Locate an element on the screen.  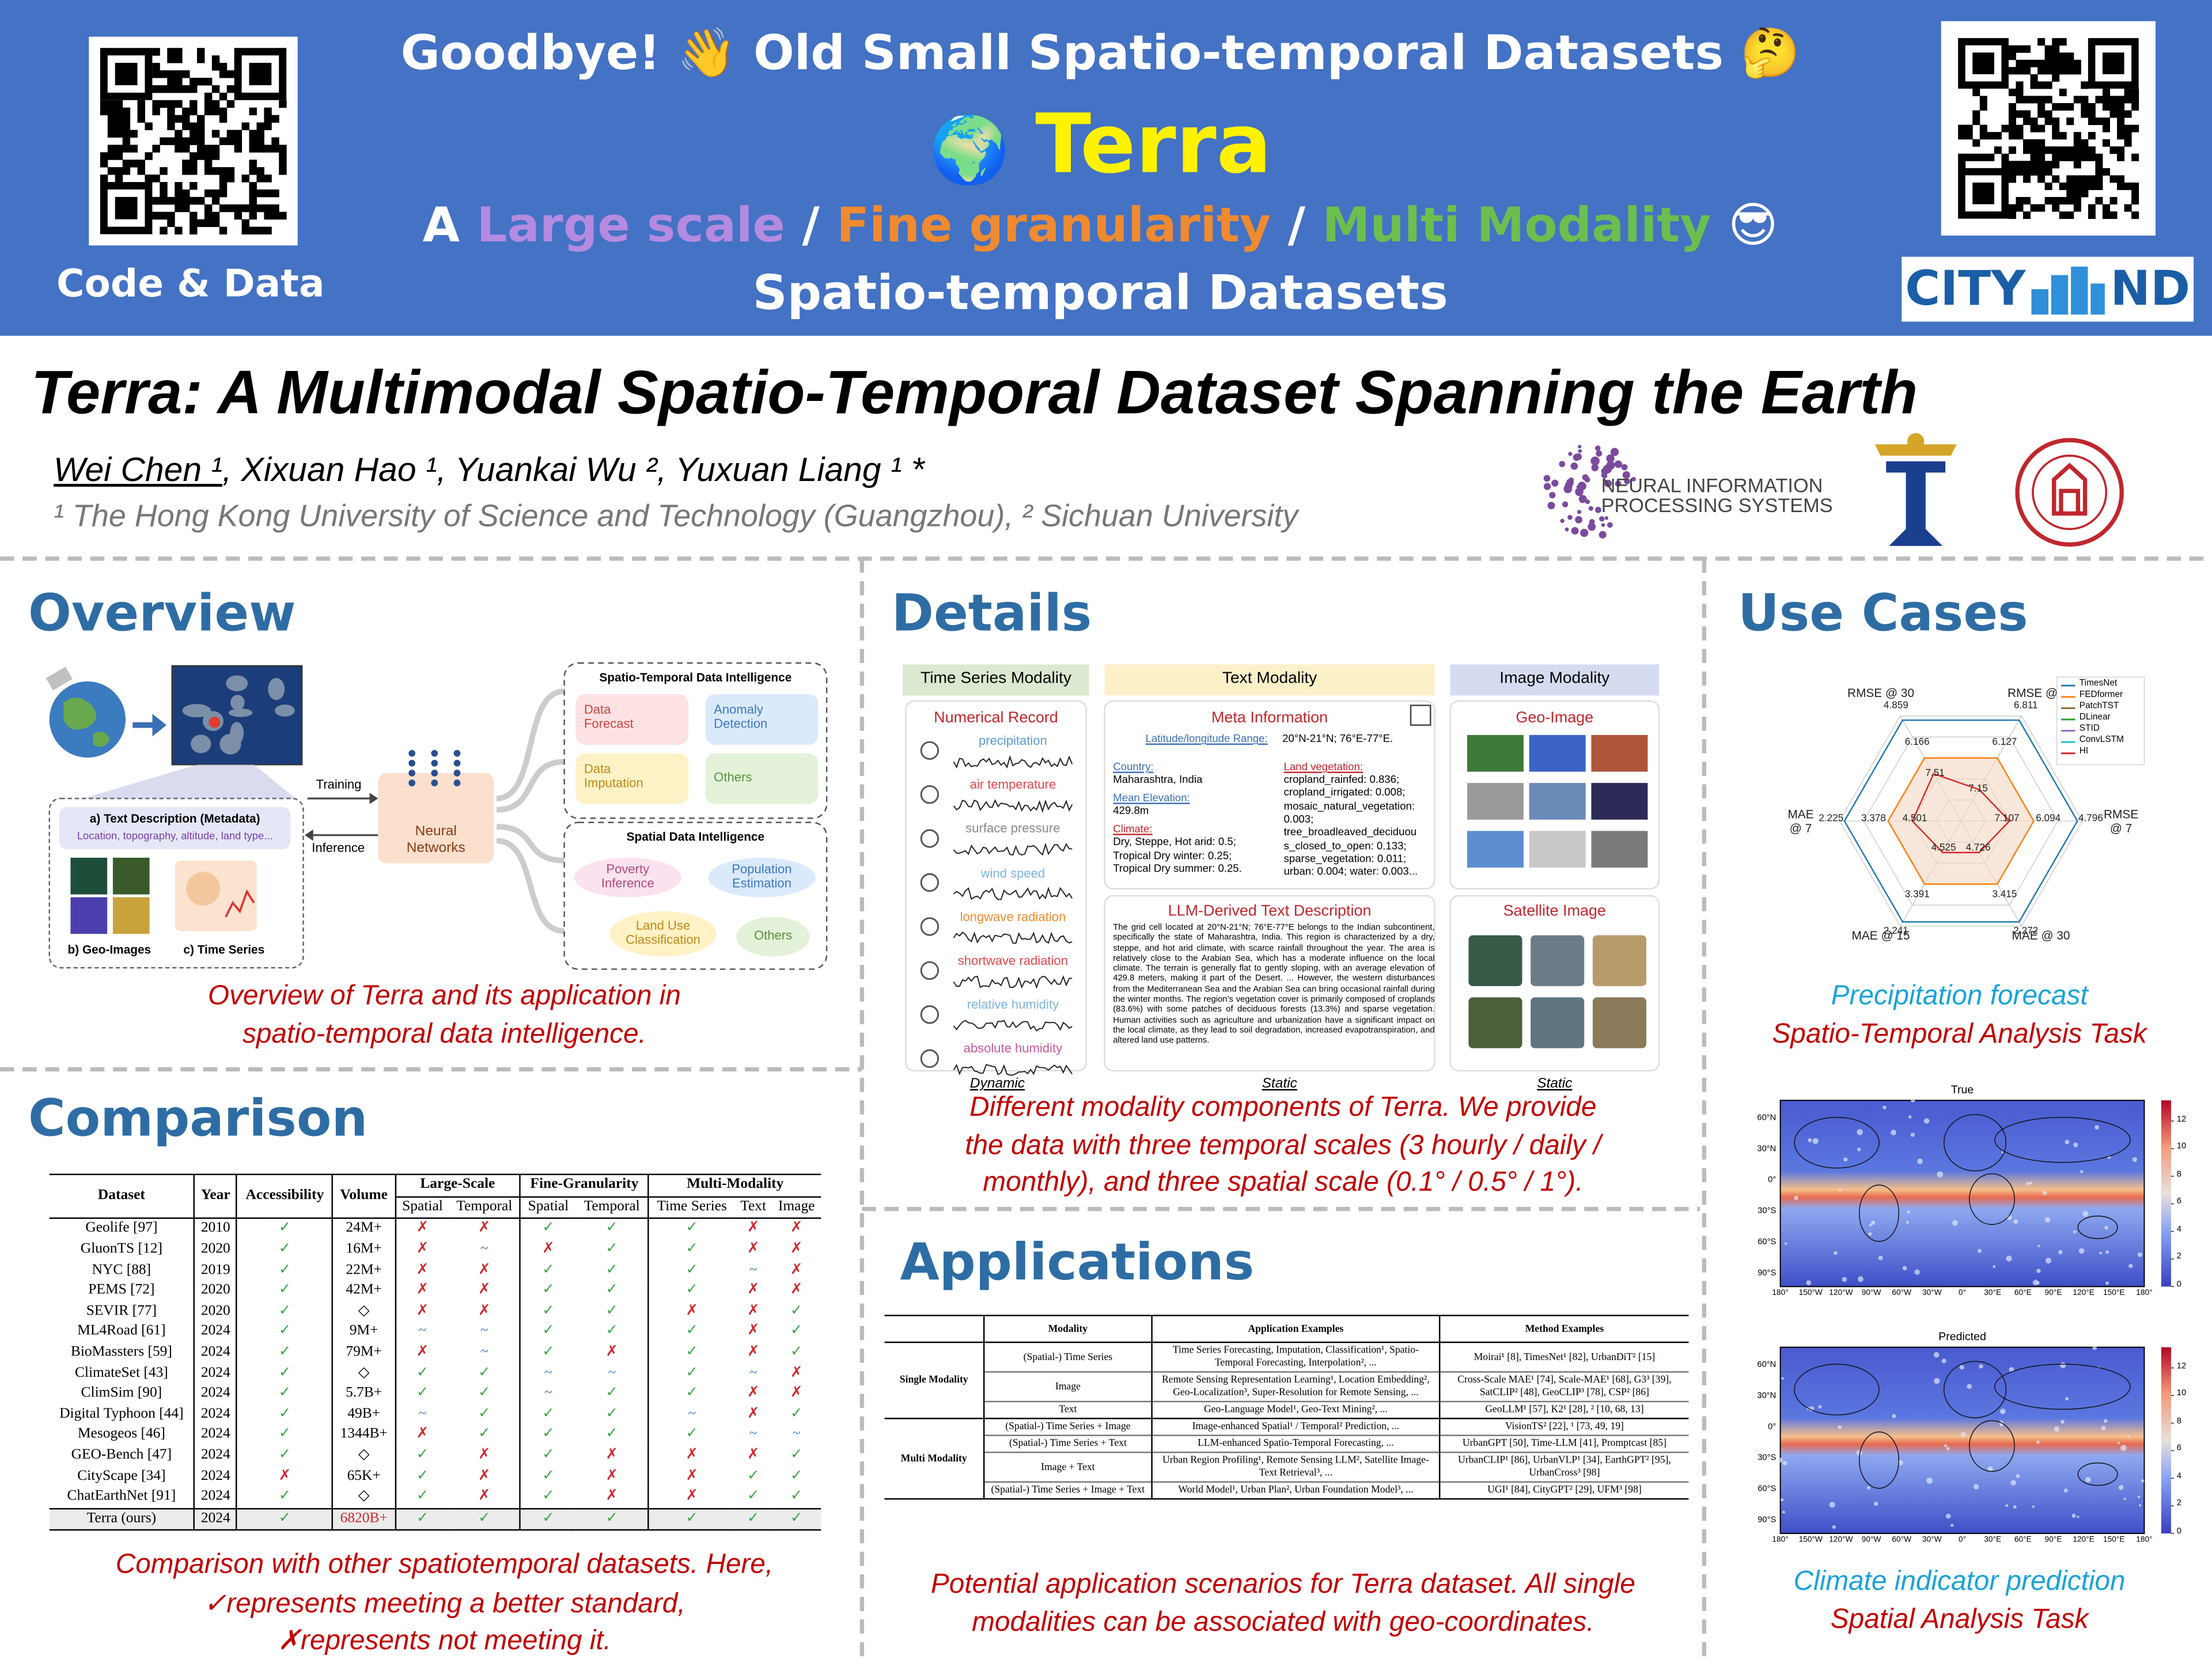
lon-label: 90°W is located at coordinates (1871, 1540).